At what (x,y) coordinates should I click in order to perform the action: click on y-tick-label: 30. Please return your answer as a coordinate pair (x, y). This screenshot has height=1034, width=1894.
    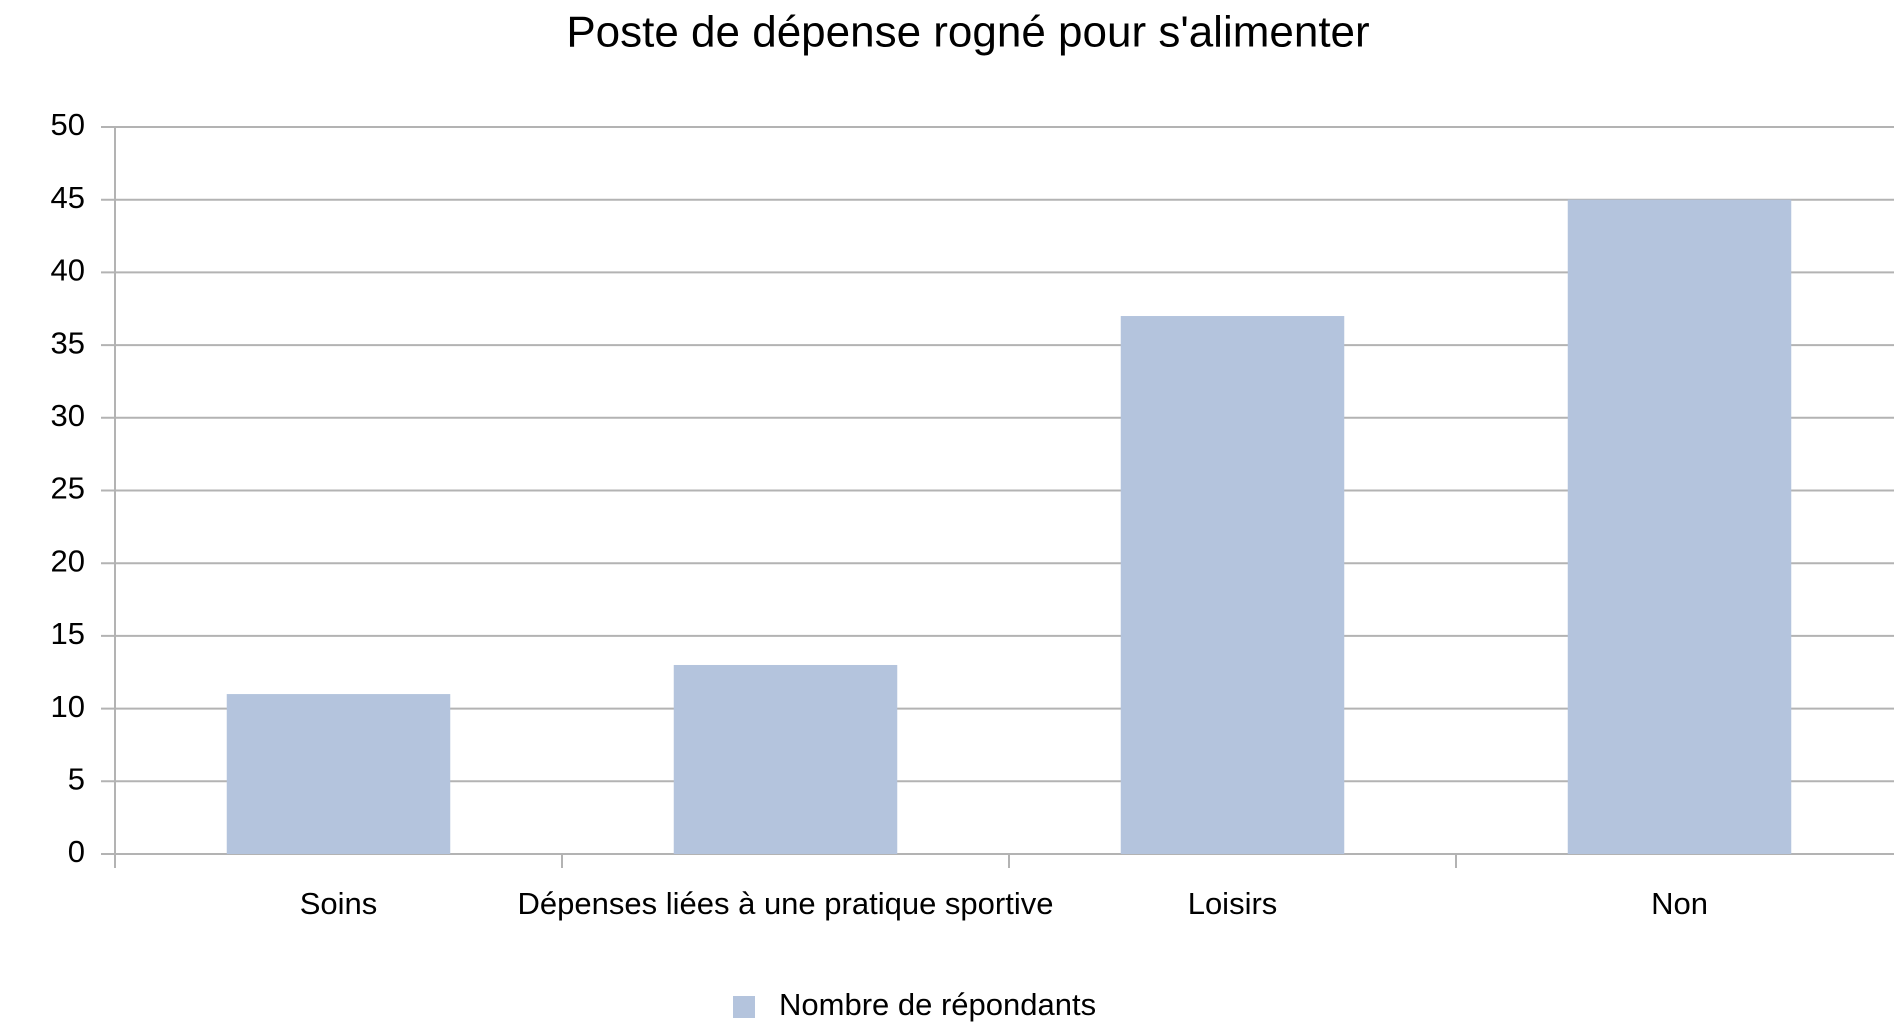
    Looking at the image, I should click on (68, 415).